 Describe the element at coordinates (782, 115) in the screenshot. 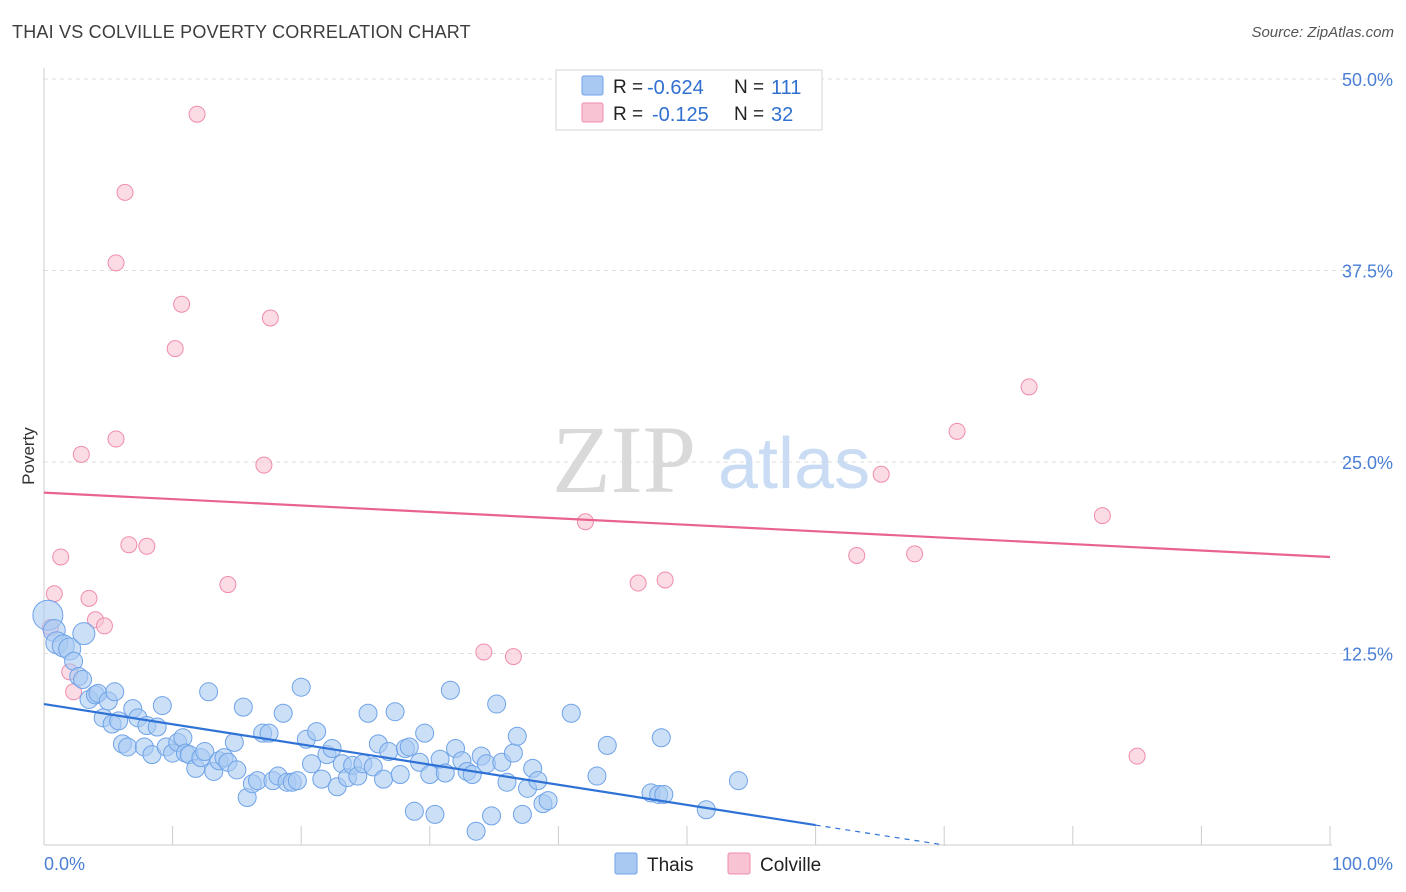

I see `legend-n-value-colville: 32` at that location.